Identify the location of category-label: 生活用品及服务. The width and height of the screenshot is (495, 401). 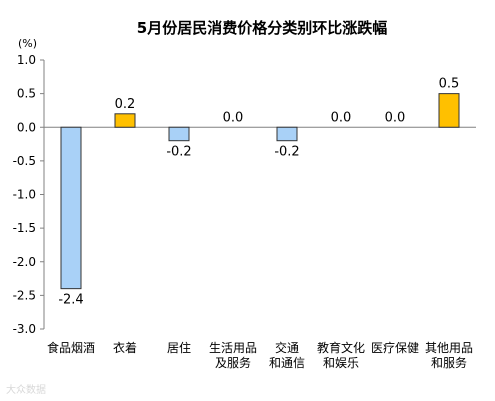
(233, 355).